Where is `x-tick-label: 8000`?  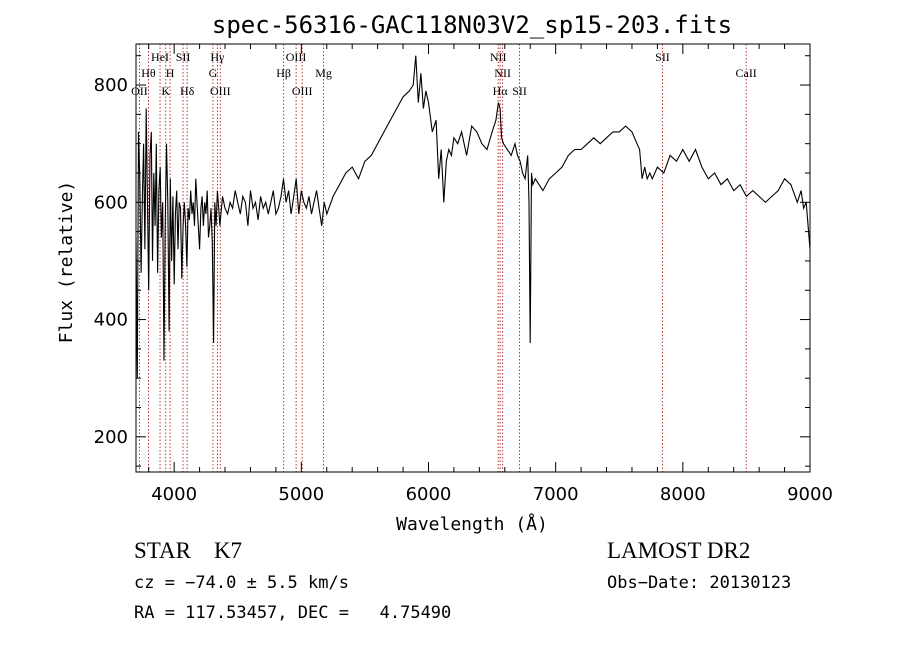
x-tick-label: 8000 is located at coordinates (683, 494).